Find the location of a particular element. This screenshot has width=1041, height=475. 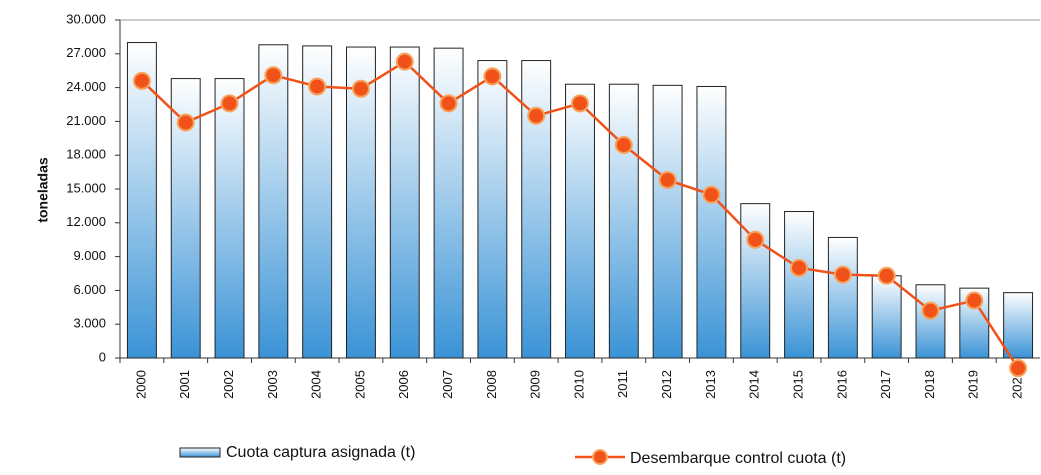

x-tick-label: 2011 is located at coordinates (622, 384).